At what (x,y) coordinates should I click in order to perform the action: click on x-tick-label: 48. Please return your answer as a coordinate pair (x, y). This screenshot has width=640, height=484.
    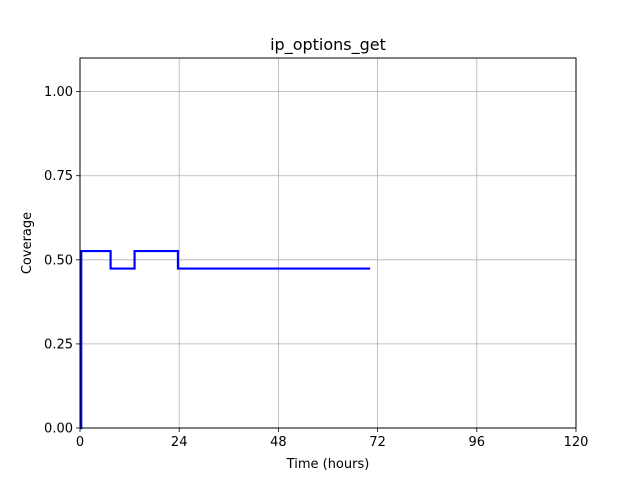
    Looking at the image, I should click on (278, 442).